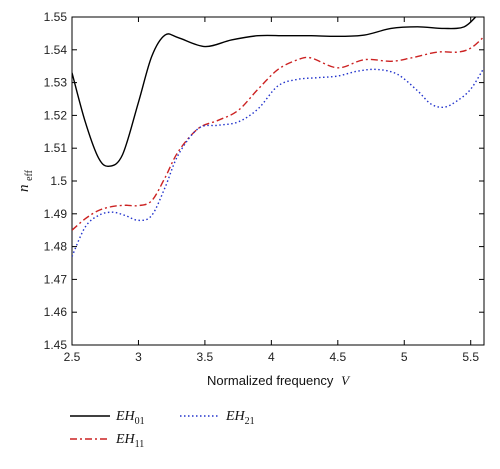 Image resolution: width=500 pixels, height=469 pixels. I want to click on y-tick-label-10: 1.55, so click(56, 17).